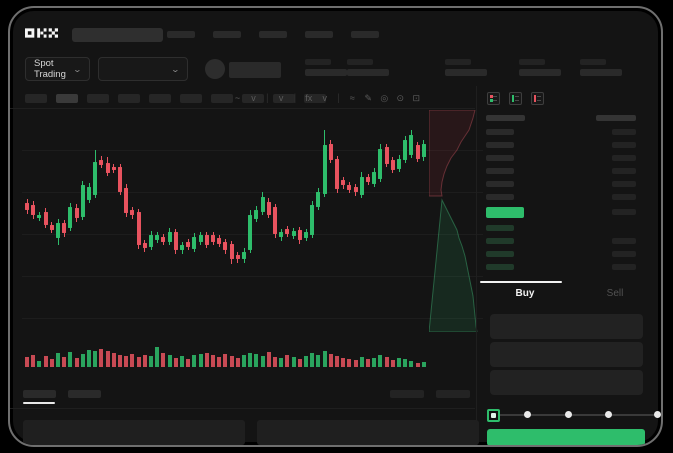  I want to click on book-split-view-icon, so click(493, 98).